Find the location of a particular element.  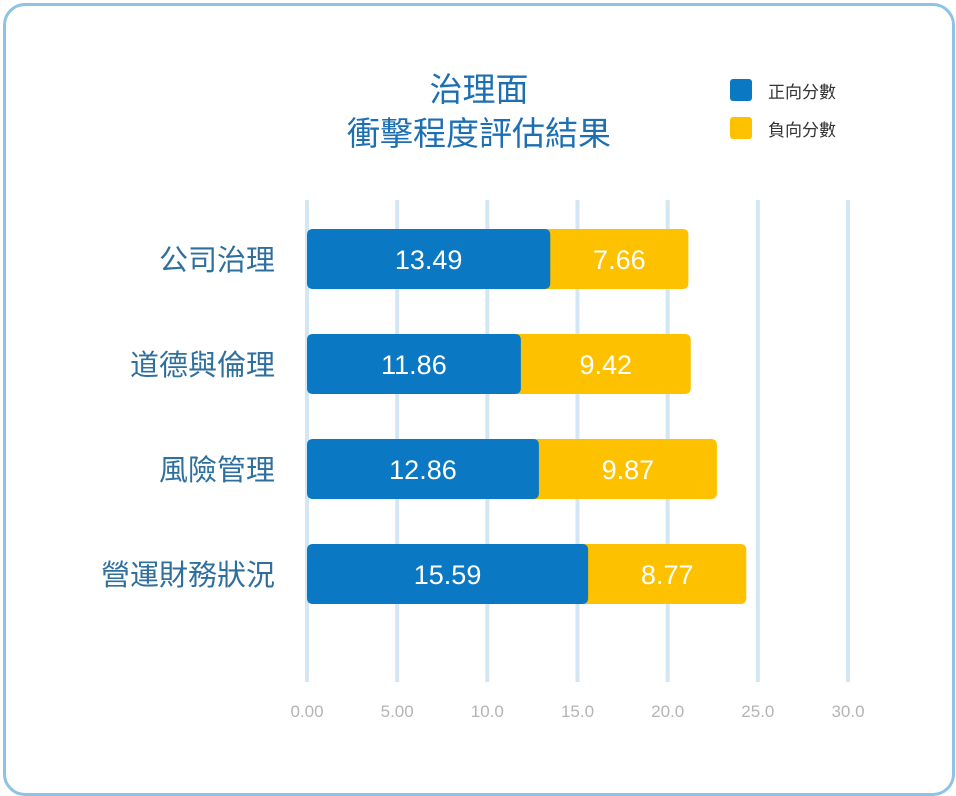

data-label-negative: 9.42 is located at coordinates (606, 365).